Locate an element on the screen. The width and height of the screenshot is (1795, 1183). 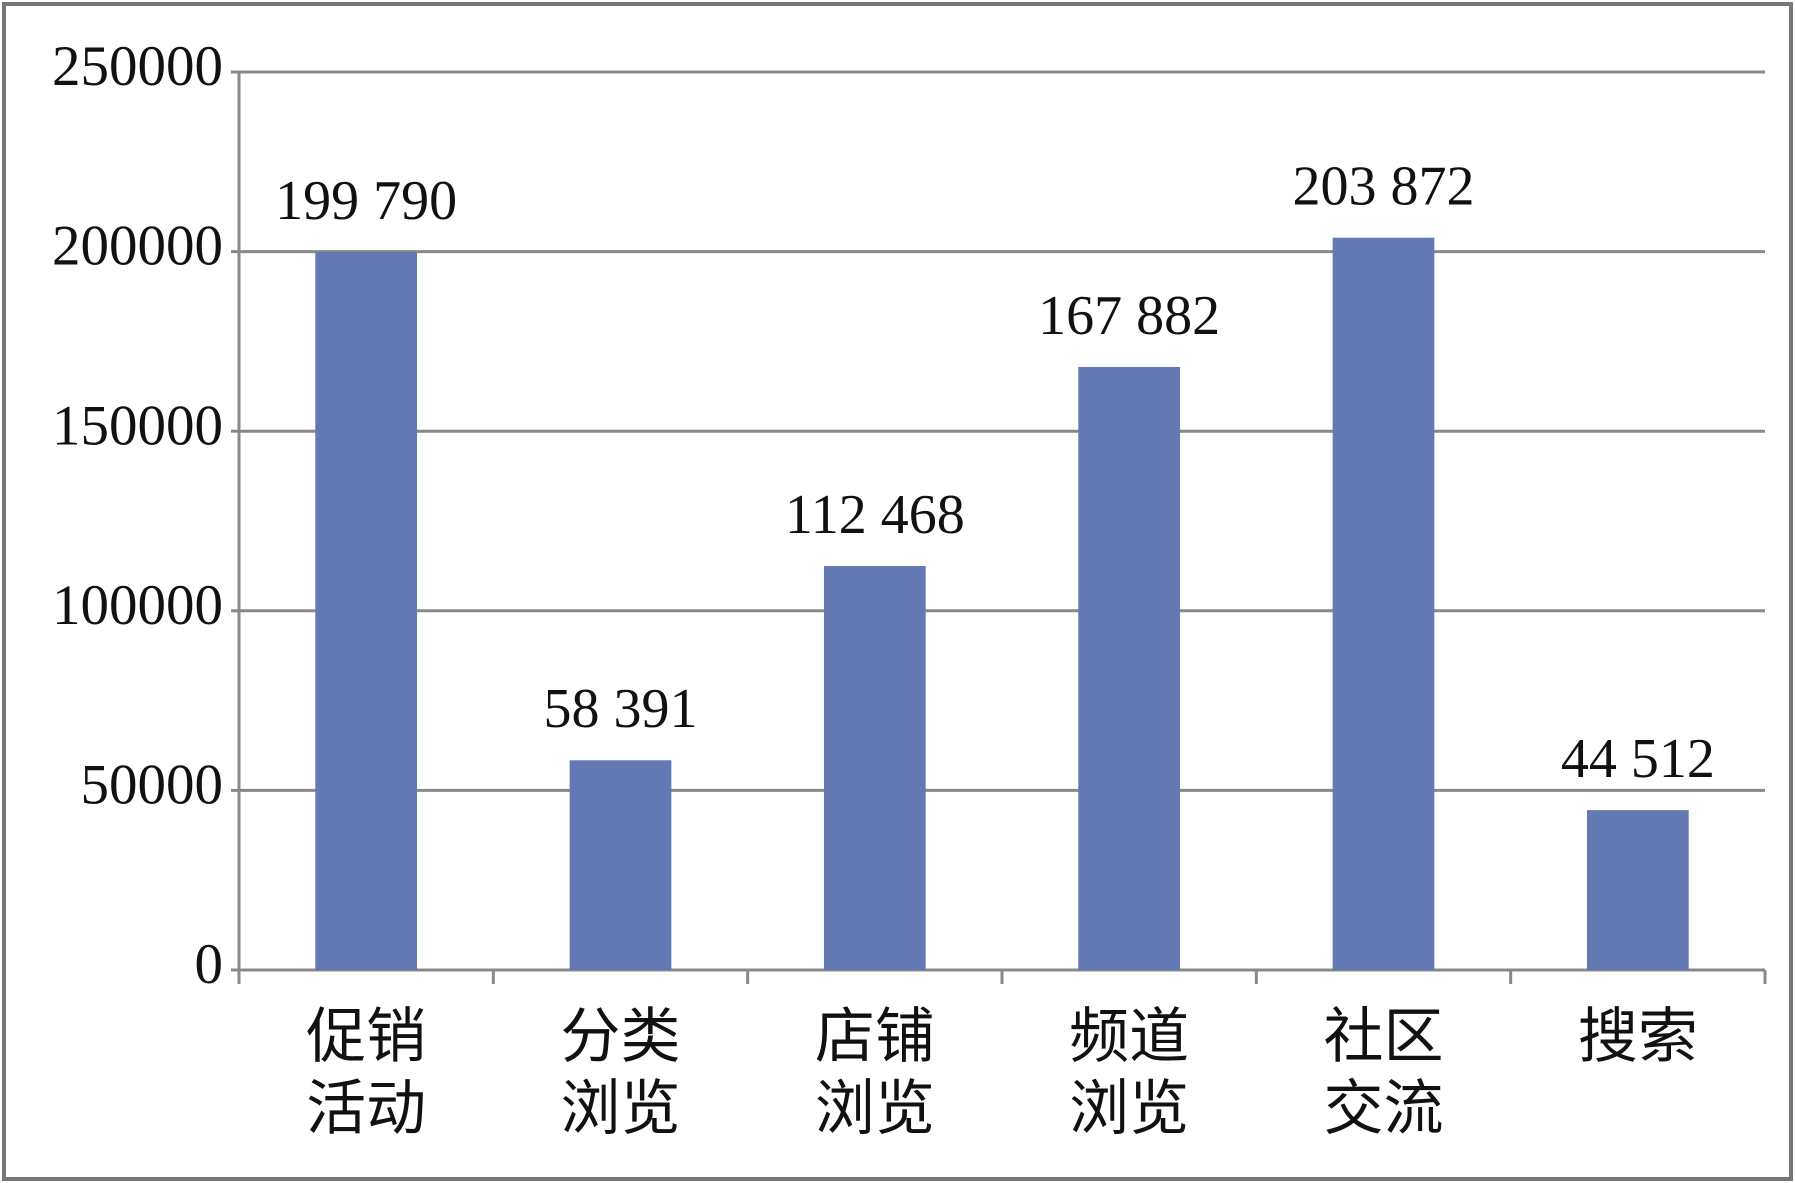
y-tick-label: 100000 is located at coordinates (137, 605).